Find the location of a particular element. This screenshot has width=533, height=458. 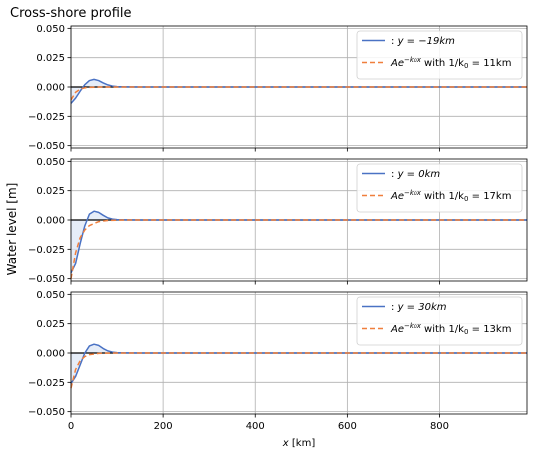

legend: : y = 0km Ae−k₀x with 1/k0 = 17km is located at coordinates (439, 188).